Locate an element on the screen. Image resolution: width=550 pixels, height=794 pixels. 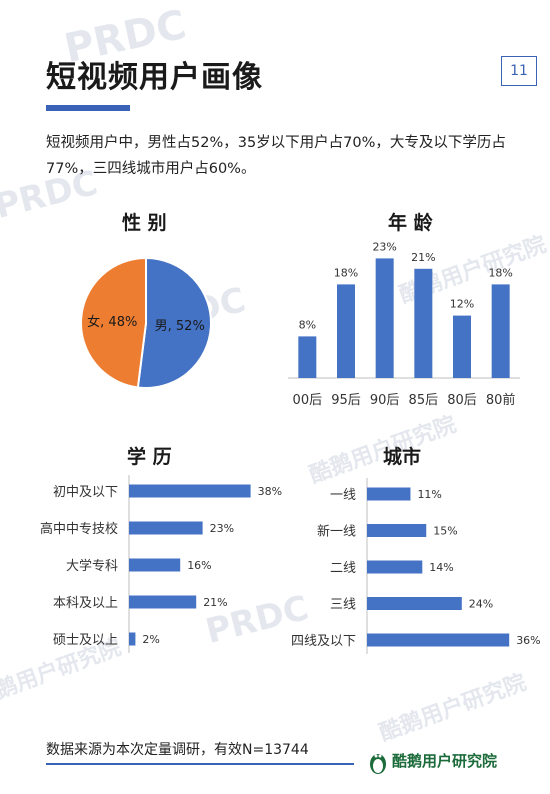
pie-data-label: 男, 52% is located at coordinates (180, 326).